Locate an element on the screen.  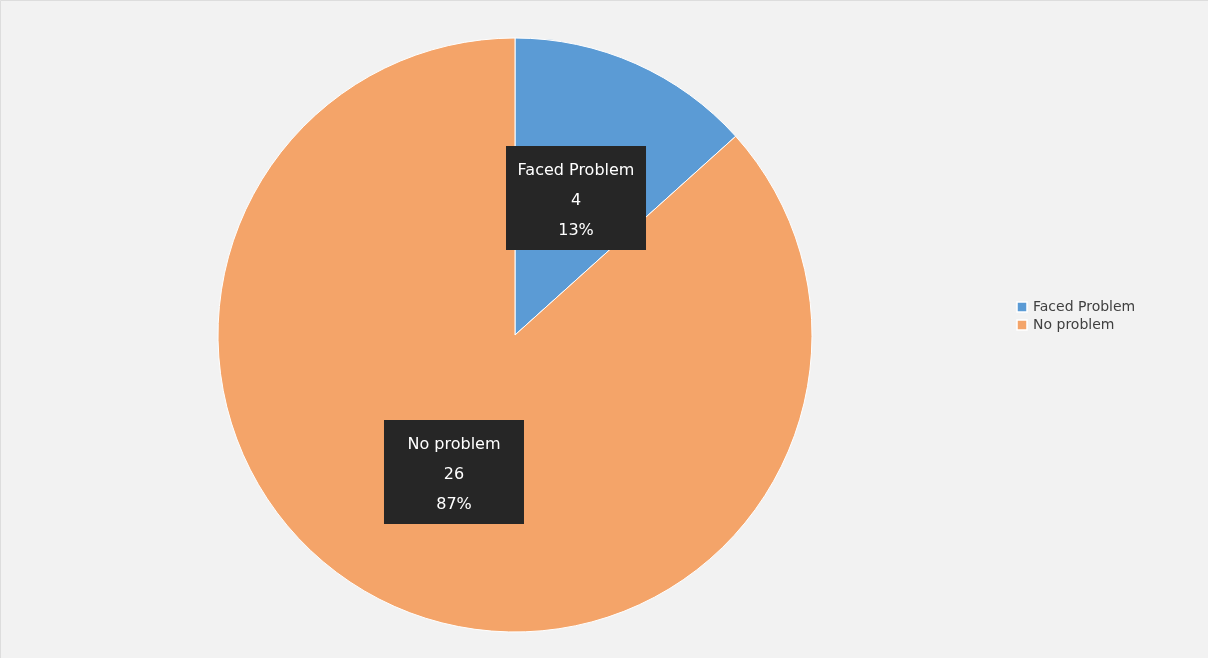
data-label: 4 13% is located at coordinates (576, 214).